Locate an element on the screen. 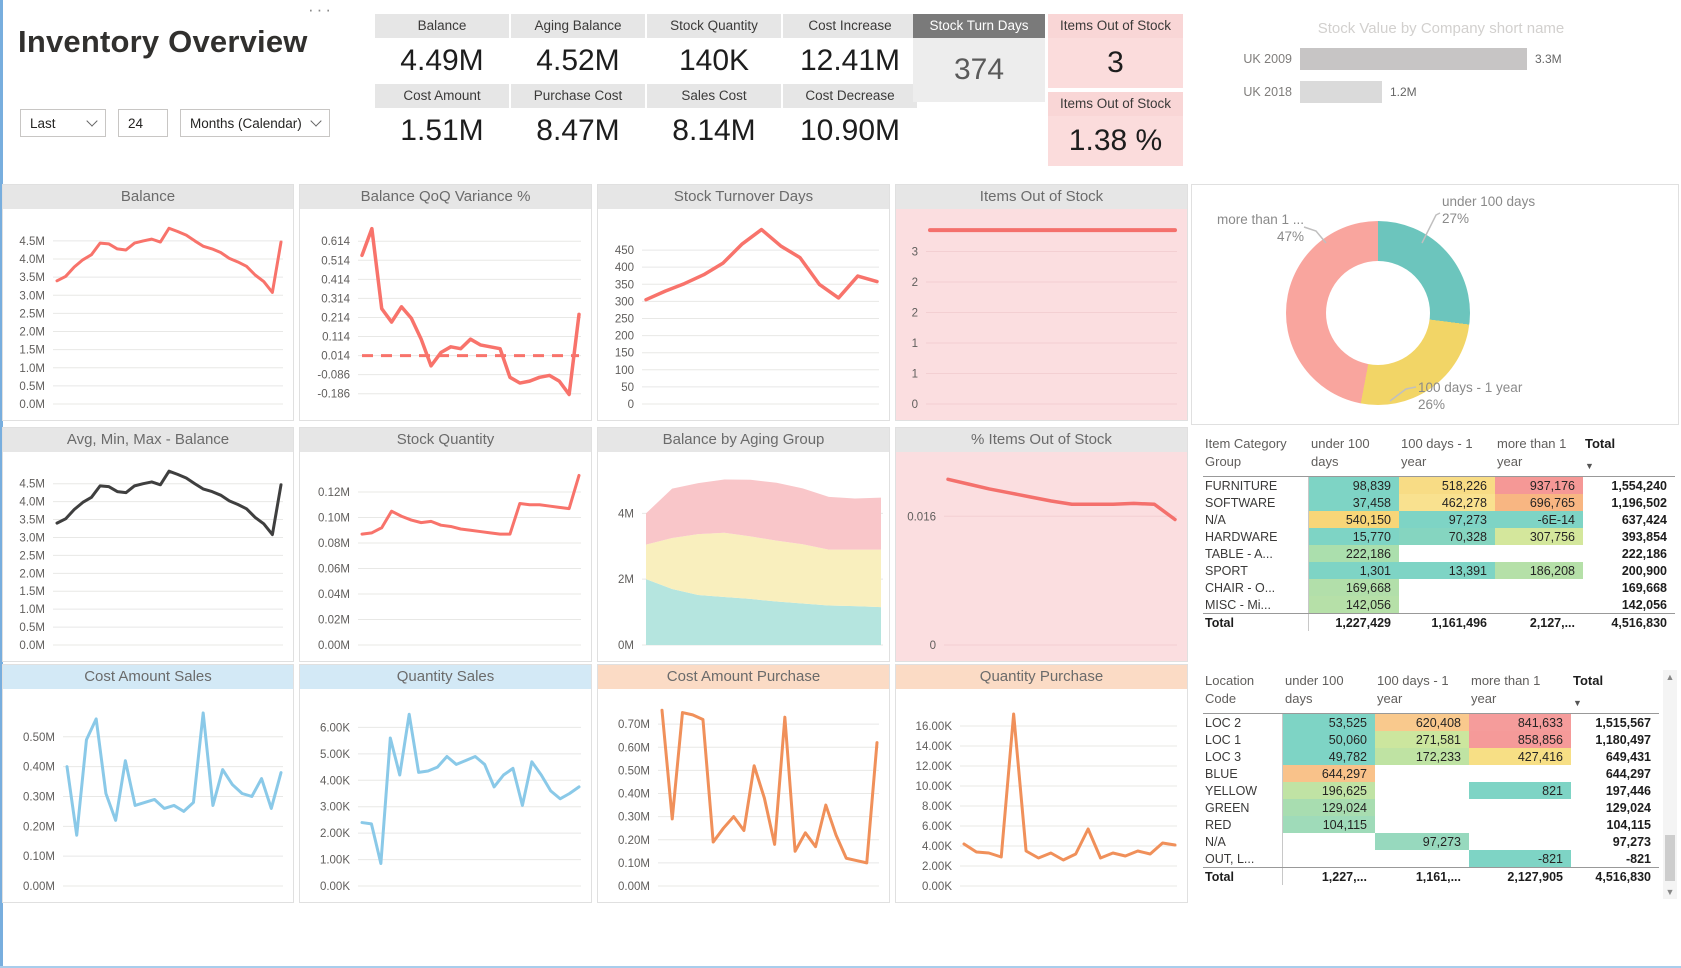  avg-min-max-chart: 4.5M 4.0M 3.5M 3.0M 2.5M 2.0M 1.5M 1.0M 0.5M 0.0M is located at coordinates (148, 556).